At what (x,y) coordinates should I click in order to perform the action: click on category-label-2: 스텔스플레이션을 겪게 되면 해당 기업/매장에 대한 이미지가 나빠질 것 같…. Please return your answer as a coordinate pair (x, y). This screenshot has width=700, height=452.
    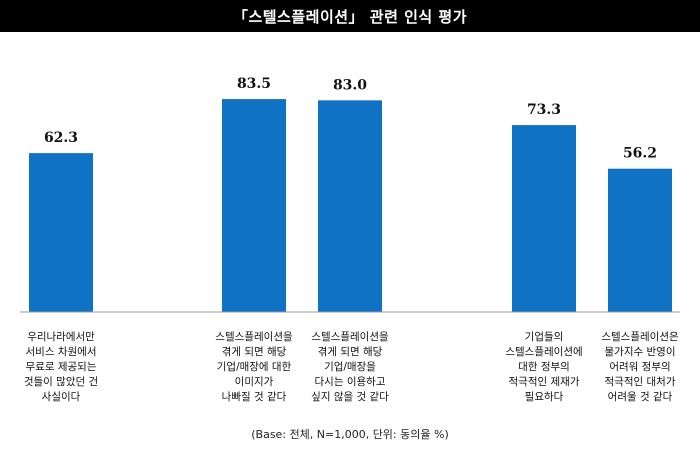
    Looking at the image, I should click on (254, 367).